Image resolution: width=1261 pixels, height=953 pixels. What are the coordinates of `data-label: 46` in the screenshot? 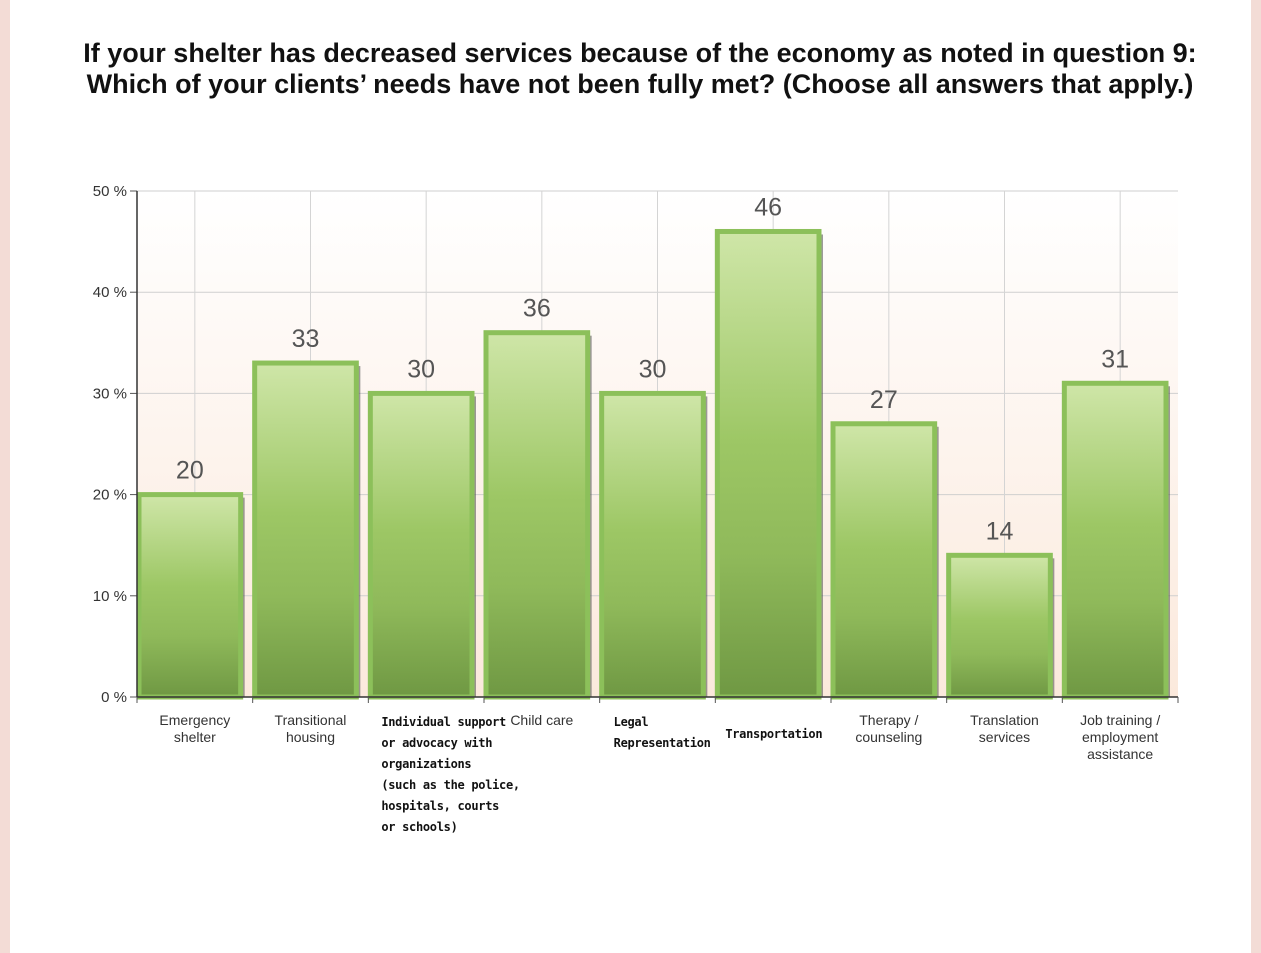 It's located at (768, 207).